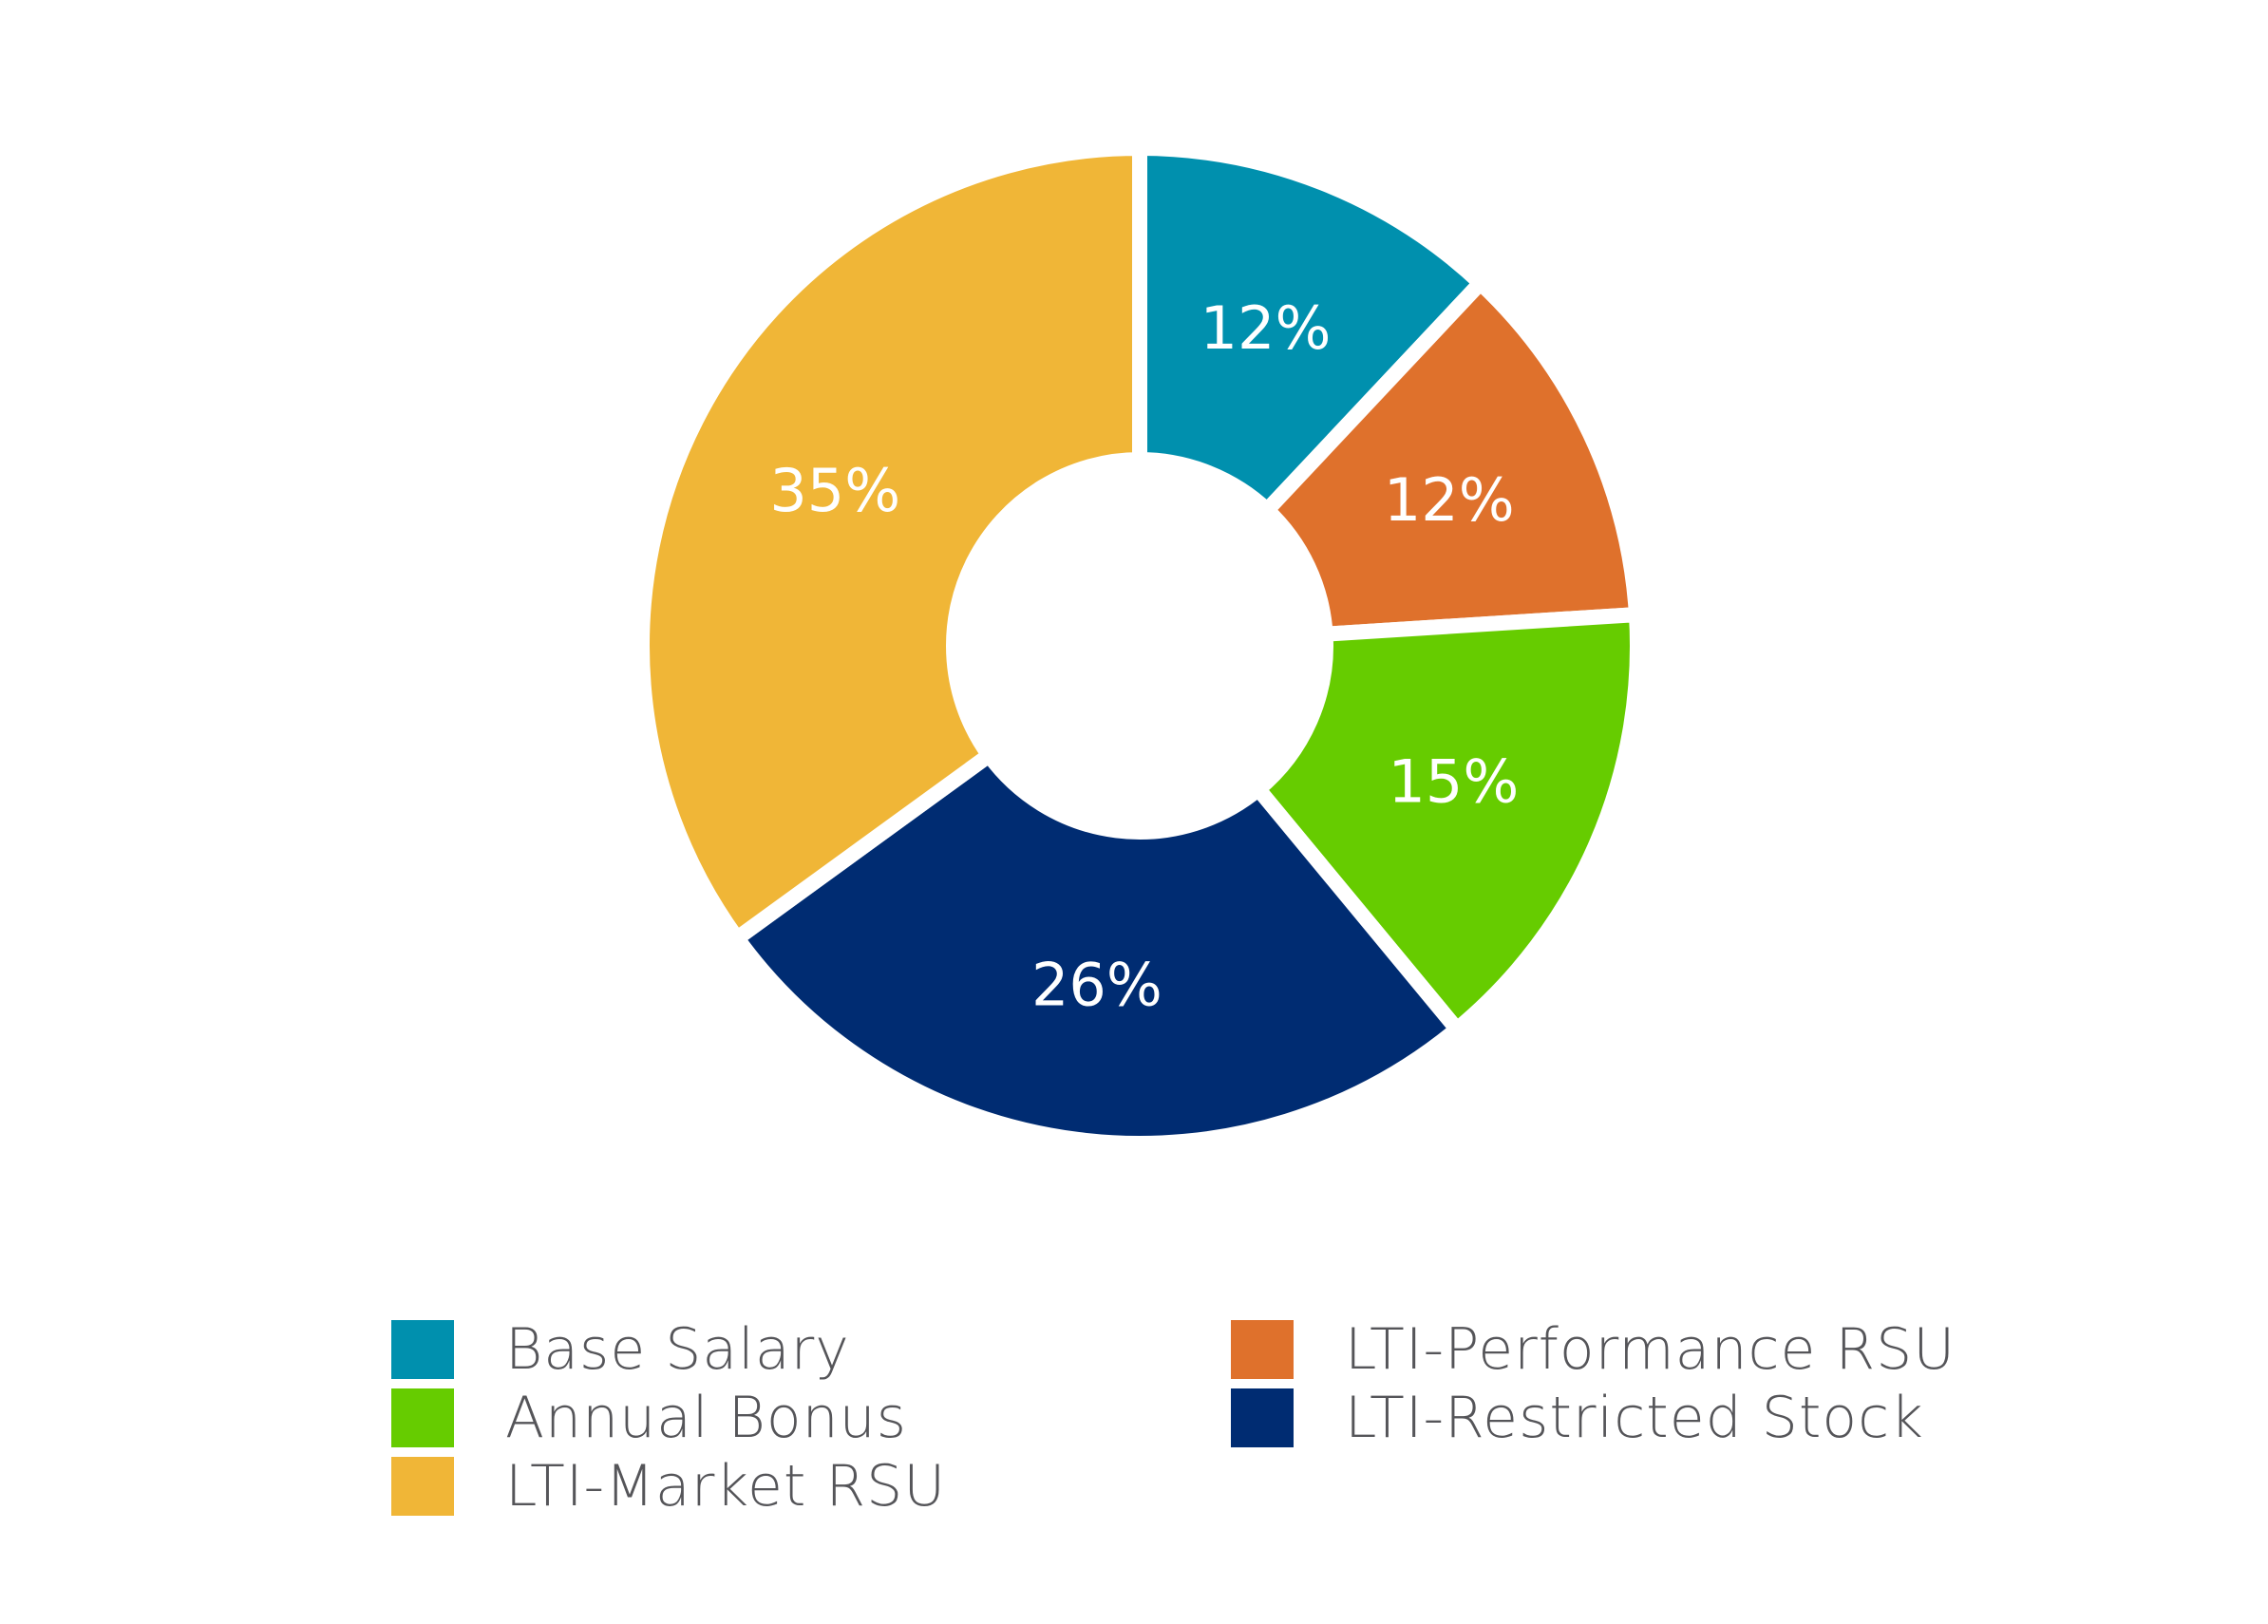  I want to click on slice-label-lti-performance-rsu: 12%, so click(1450, 500).